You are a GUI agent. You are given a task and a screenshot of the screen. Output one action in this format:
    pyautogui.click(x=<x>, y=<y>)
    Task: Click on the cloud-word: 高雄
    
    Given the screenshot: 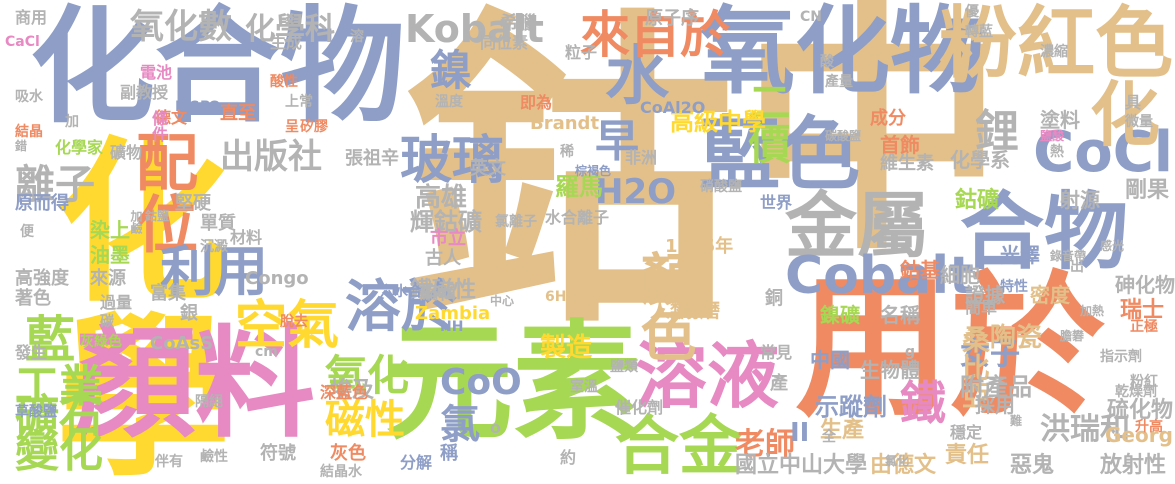 What is the action you would take?
    pyautogui.click(x=441, y=198)
    